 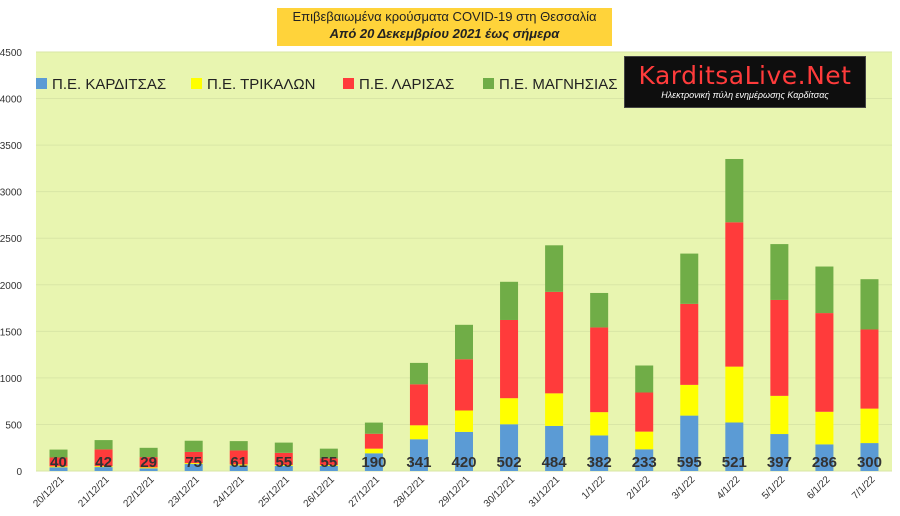 I want to click on data-label-16: 397, so click(x=779, y=462).